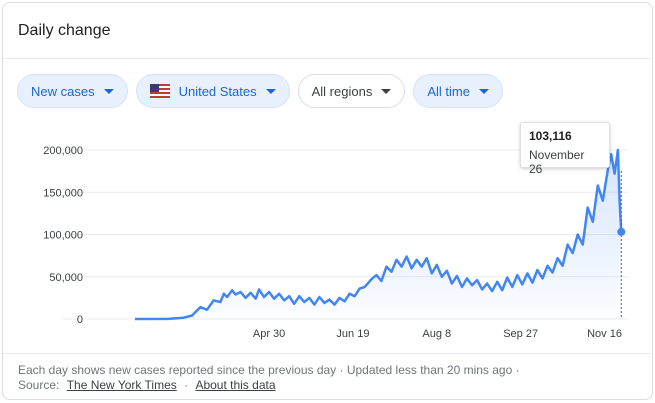 The image size is (655, 403). Describe the element at coordinates (80, 320) in the screenshot. I see `y-tick-label: 0` at that location.